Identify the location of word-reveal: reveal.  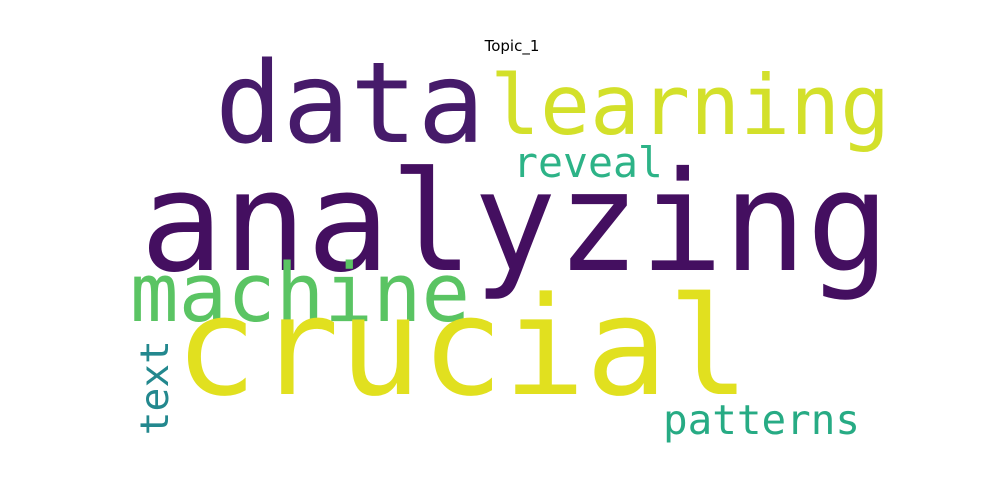
(588, 162).